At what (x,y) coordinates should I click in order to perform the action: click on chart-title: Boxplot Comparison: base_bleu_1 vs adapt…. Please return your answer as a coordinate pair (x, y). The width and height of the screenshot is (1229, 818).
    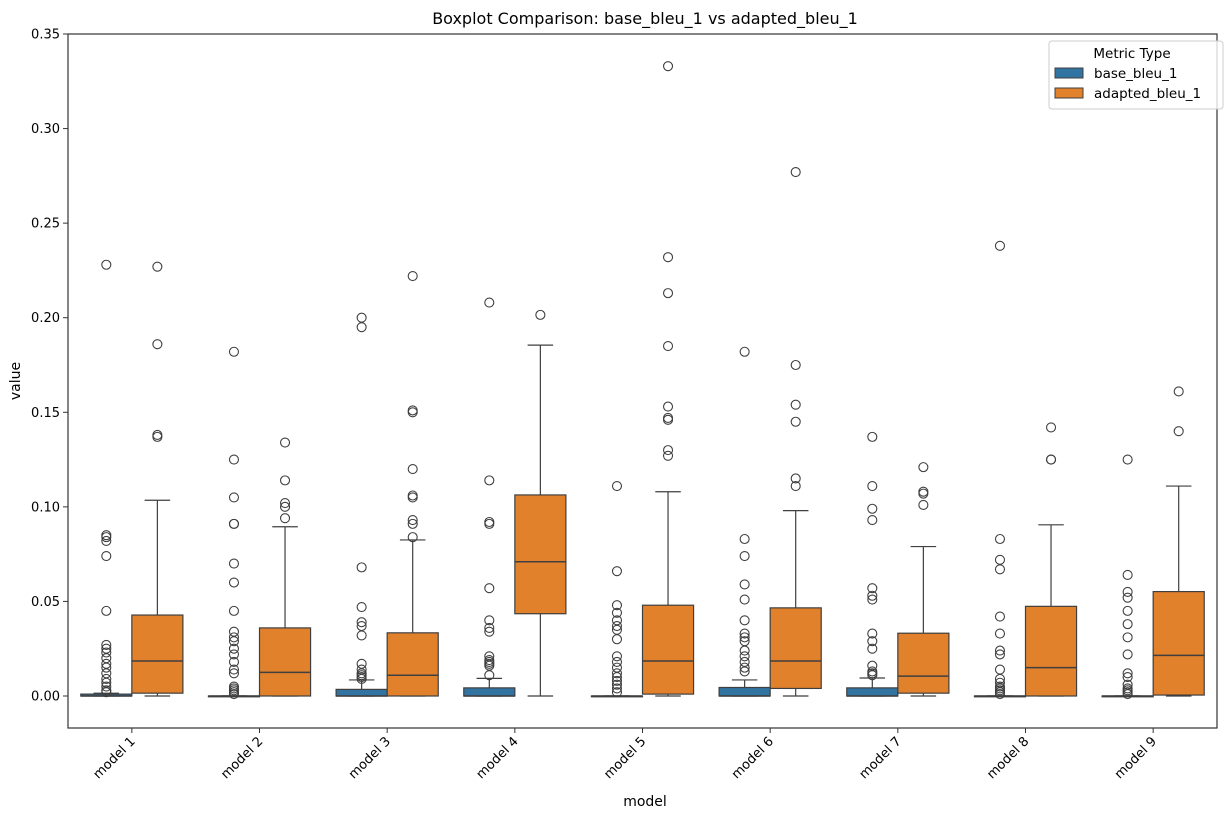
    Looking at the image, I should click on (645, 19).